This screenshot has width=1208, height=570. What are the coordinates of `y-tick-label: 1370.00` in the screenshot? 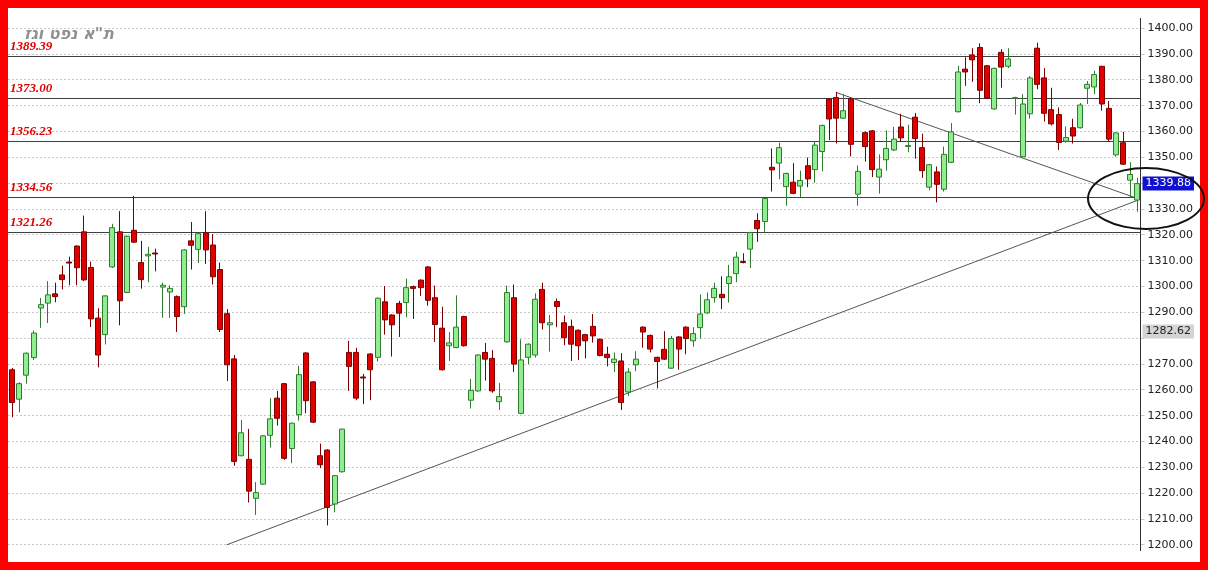 It's located at (1170, 105).